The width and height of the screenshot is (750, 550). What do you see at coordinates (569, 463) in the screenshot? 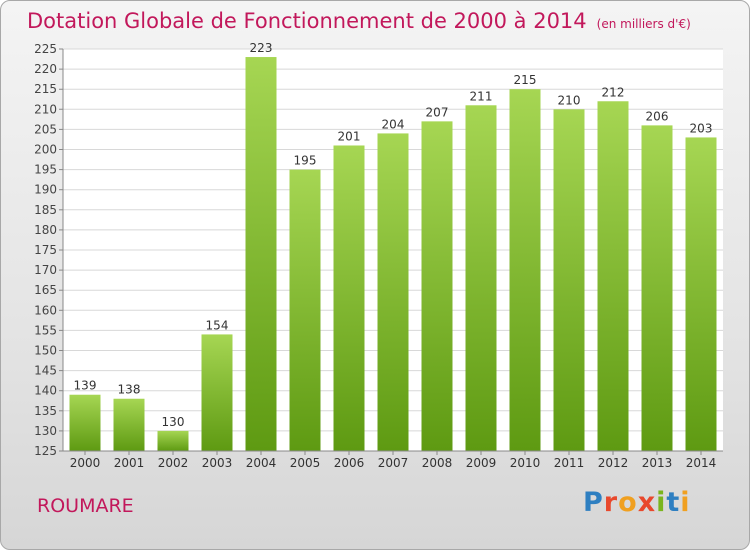
I see `x-tick-label: 2011` at bounding box center [569, 463].